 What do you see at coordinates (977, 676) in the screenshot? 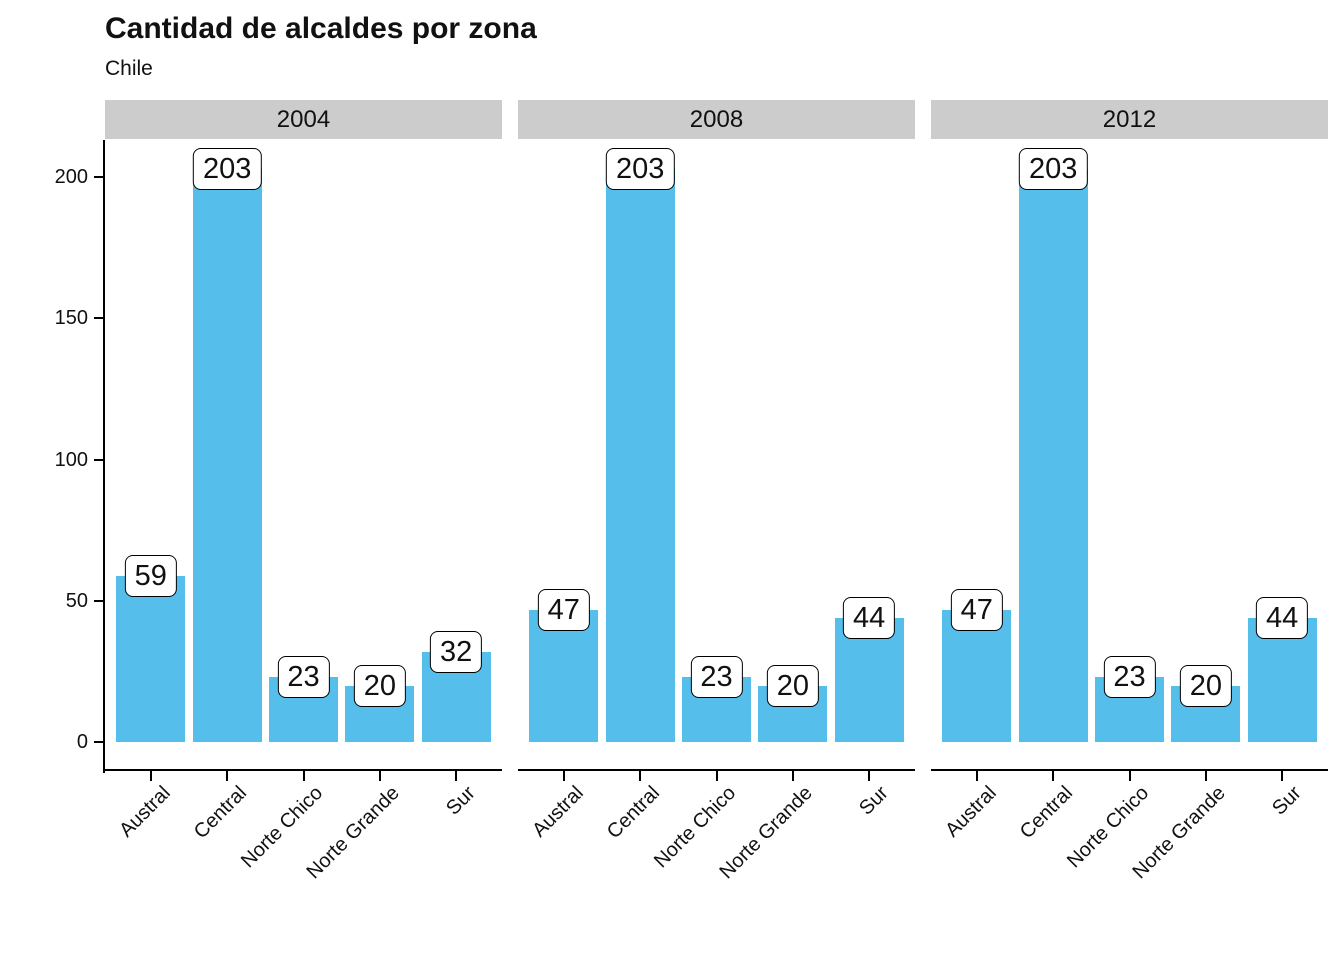
I see `bar-austral-2012` at bounding box center [977, 676].